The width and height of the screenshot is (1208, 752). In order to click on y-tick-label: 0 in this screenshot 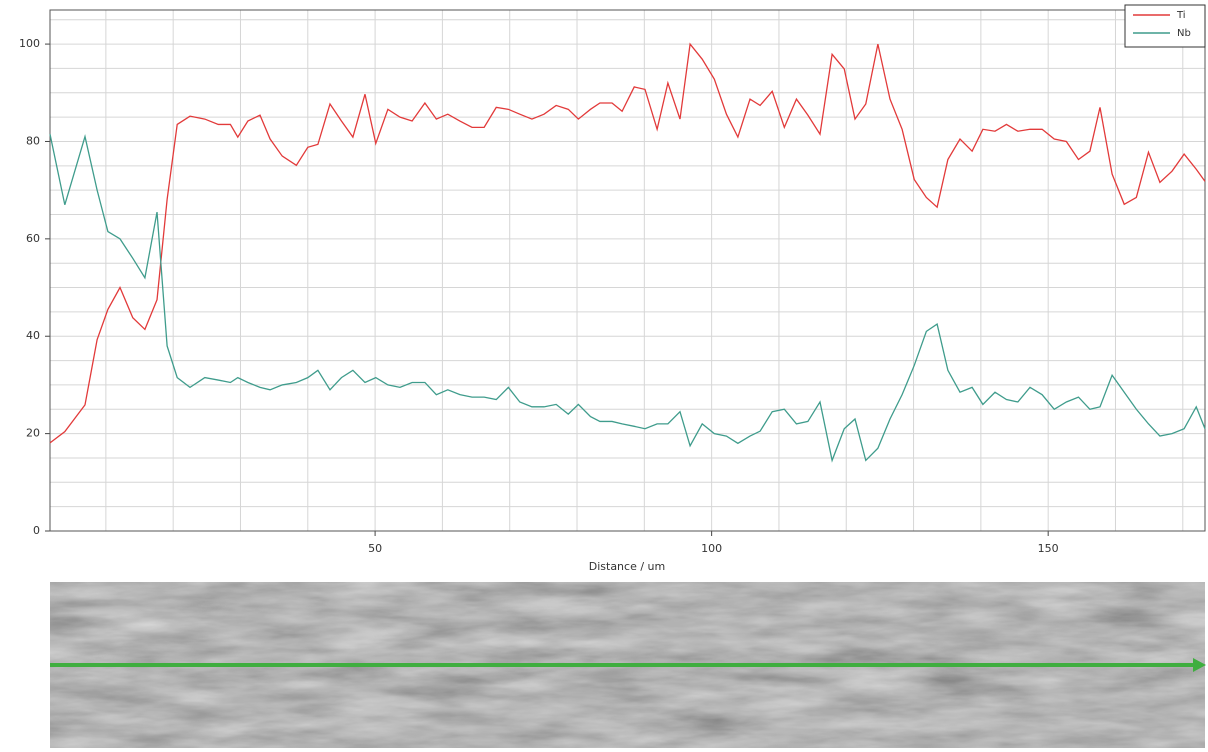, I will do `click(36, 530)`.